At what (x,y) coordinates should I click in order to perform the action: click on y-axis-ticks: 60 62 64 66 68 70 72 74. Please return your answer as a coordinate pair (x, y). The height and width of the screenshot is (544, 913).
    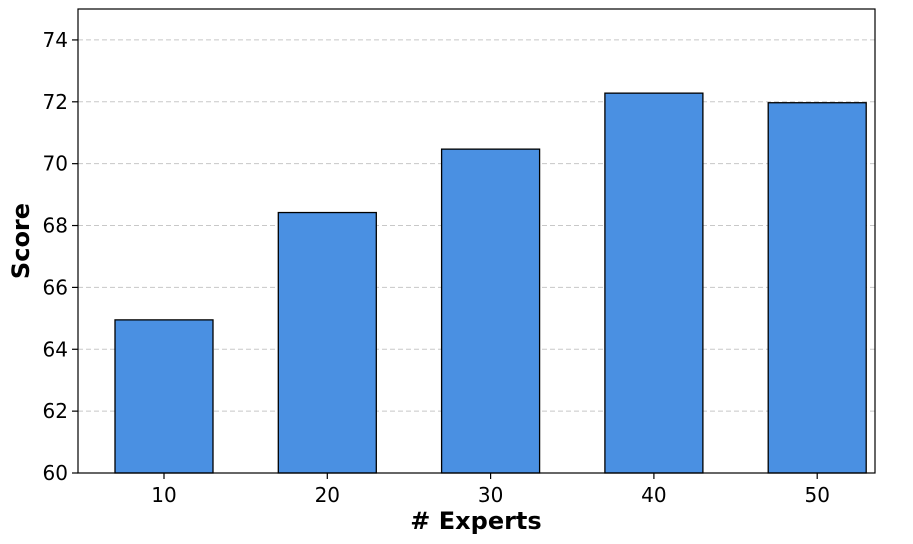
    Looking at the image, I should click on (60, 256).